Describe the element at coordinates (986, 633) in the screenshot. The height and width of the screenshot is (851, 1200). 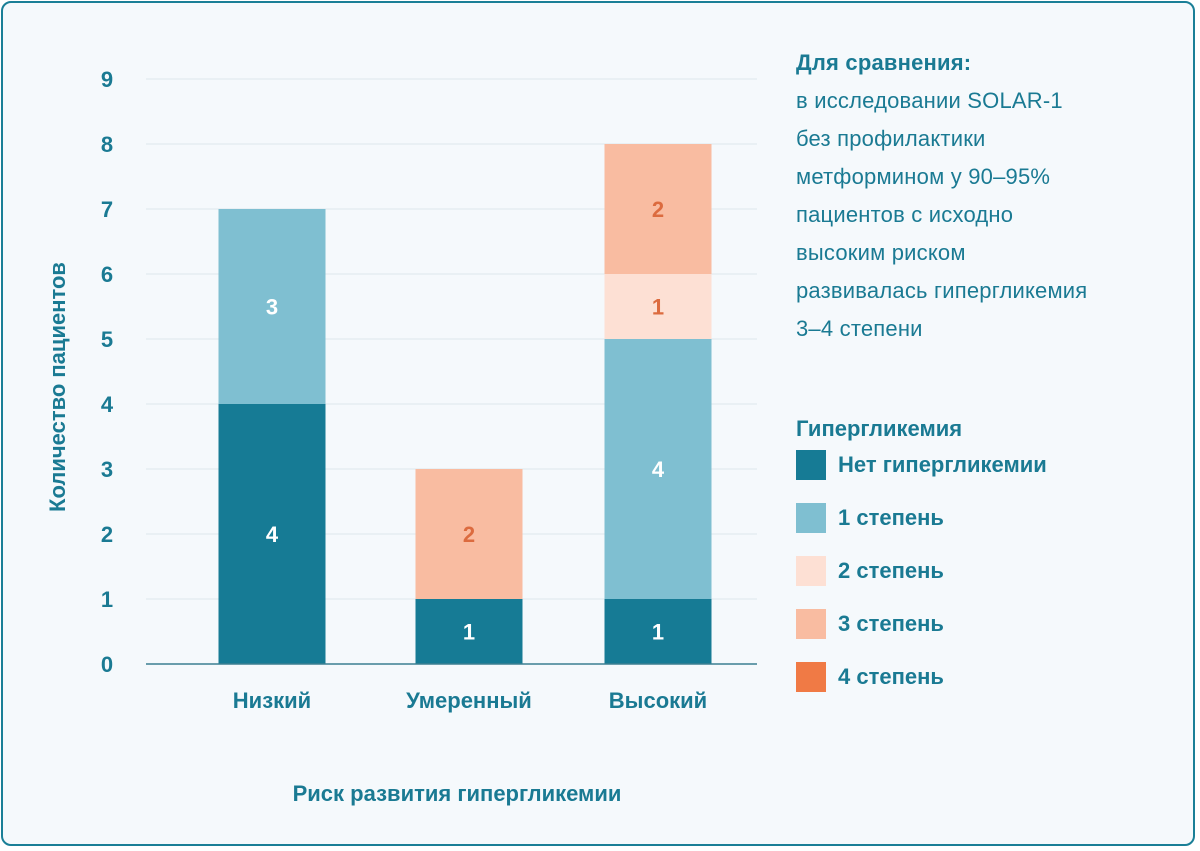
I see `legend-item: 3 степень` at that location.